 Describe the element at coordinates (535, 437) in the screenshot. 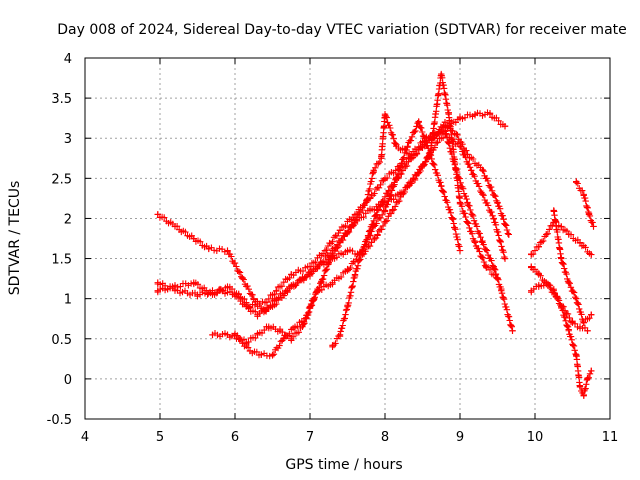

I see `x-tick-label: 10` at that location.